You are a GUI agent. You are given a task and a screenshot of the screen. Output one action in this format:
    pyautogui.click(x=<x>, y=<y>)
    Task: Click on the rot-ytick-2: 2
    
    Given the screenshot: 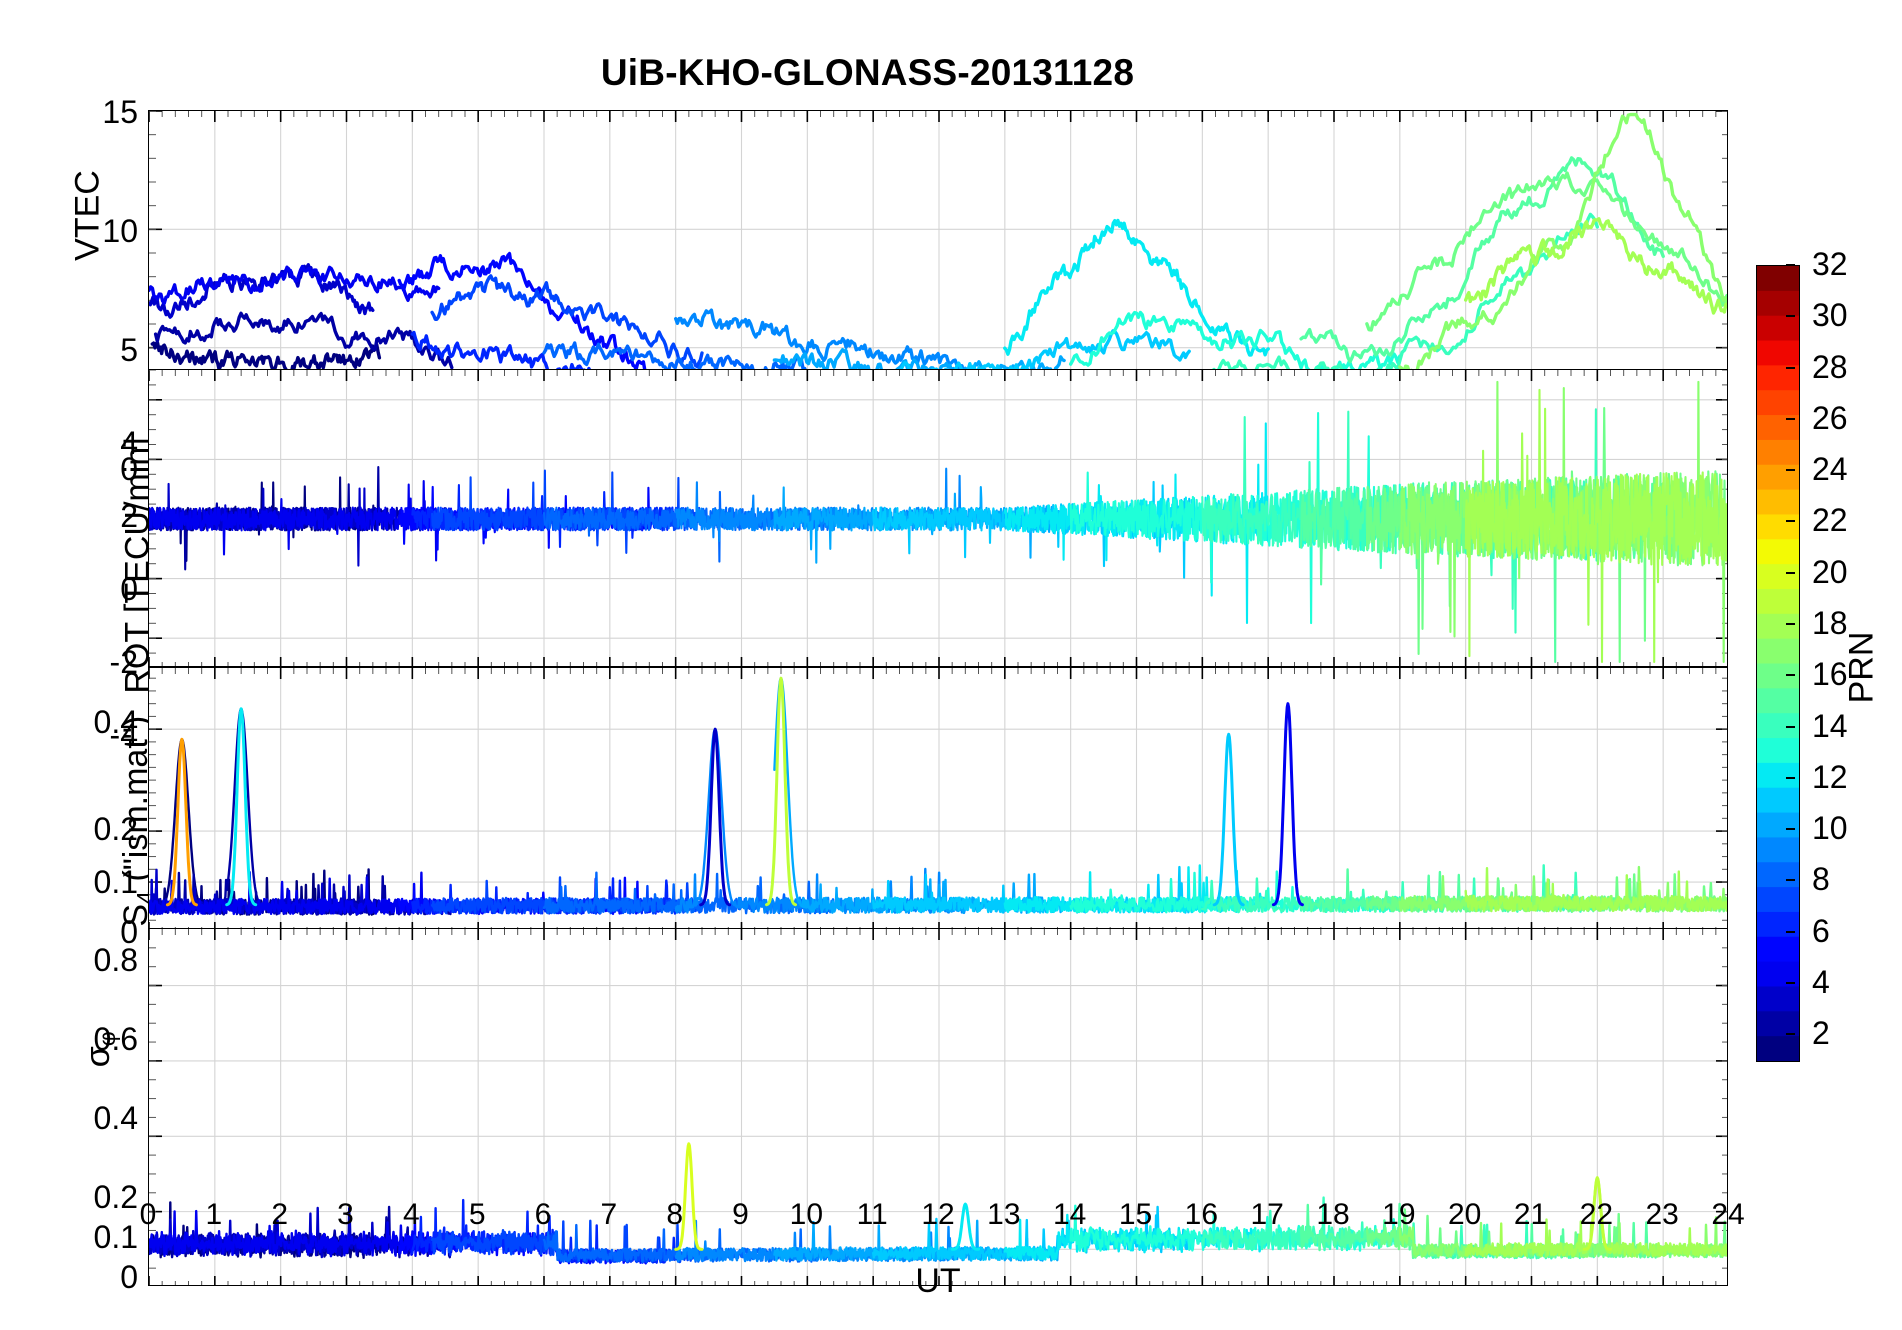 What is the action you would take?
    pyautogui.click(x=129, y=516)
    